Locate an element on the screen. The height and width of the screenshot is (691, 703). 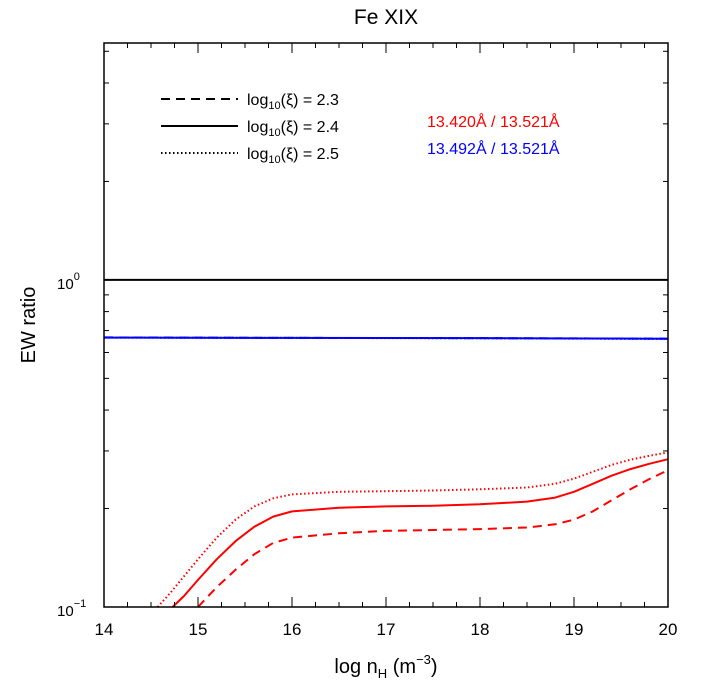
x-axis-label: log nH (m−3) is located at coordinates (385, 666).